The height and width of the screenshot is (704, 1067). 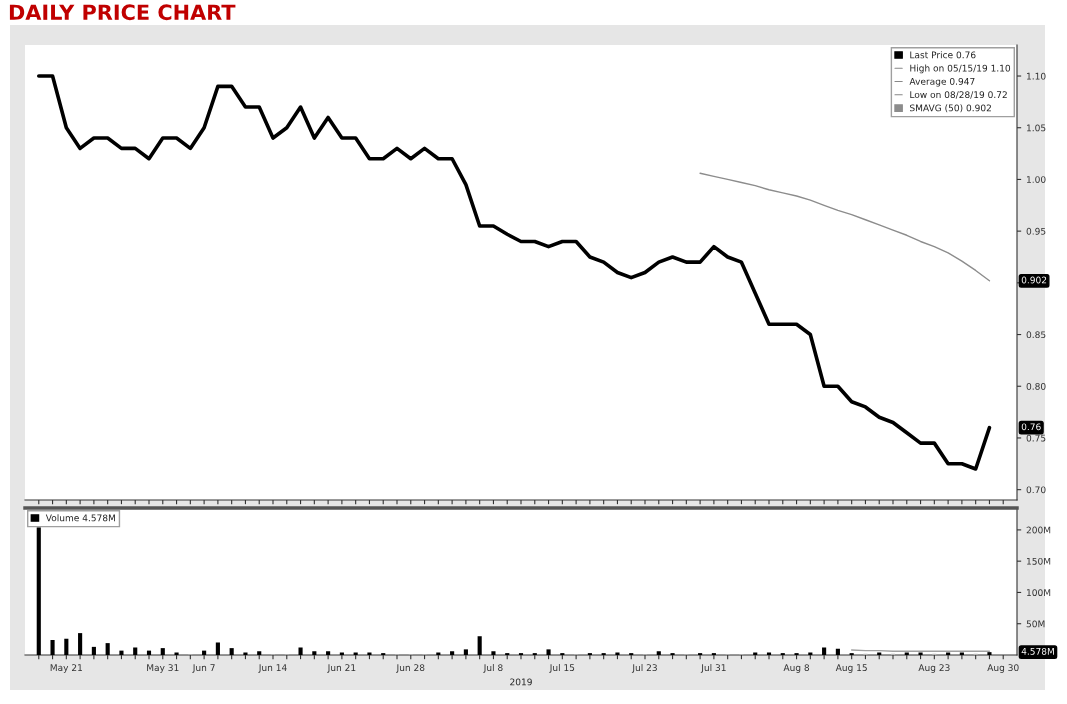 I want to click on x-tick-label: Aug 30, so click(x=1003, y=668).